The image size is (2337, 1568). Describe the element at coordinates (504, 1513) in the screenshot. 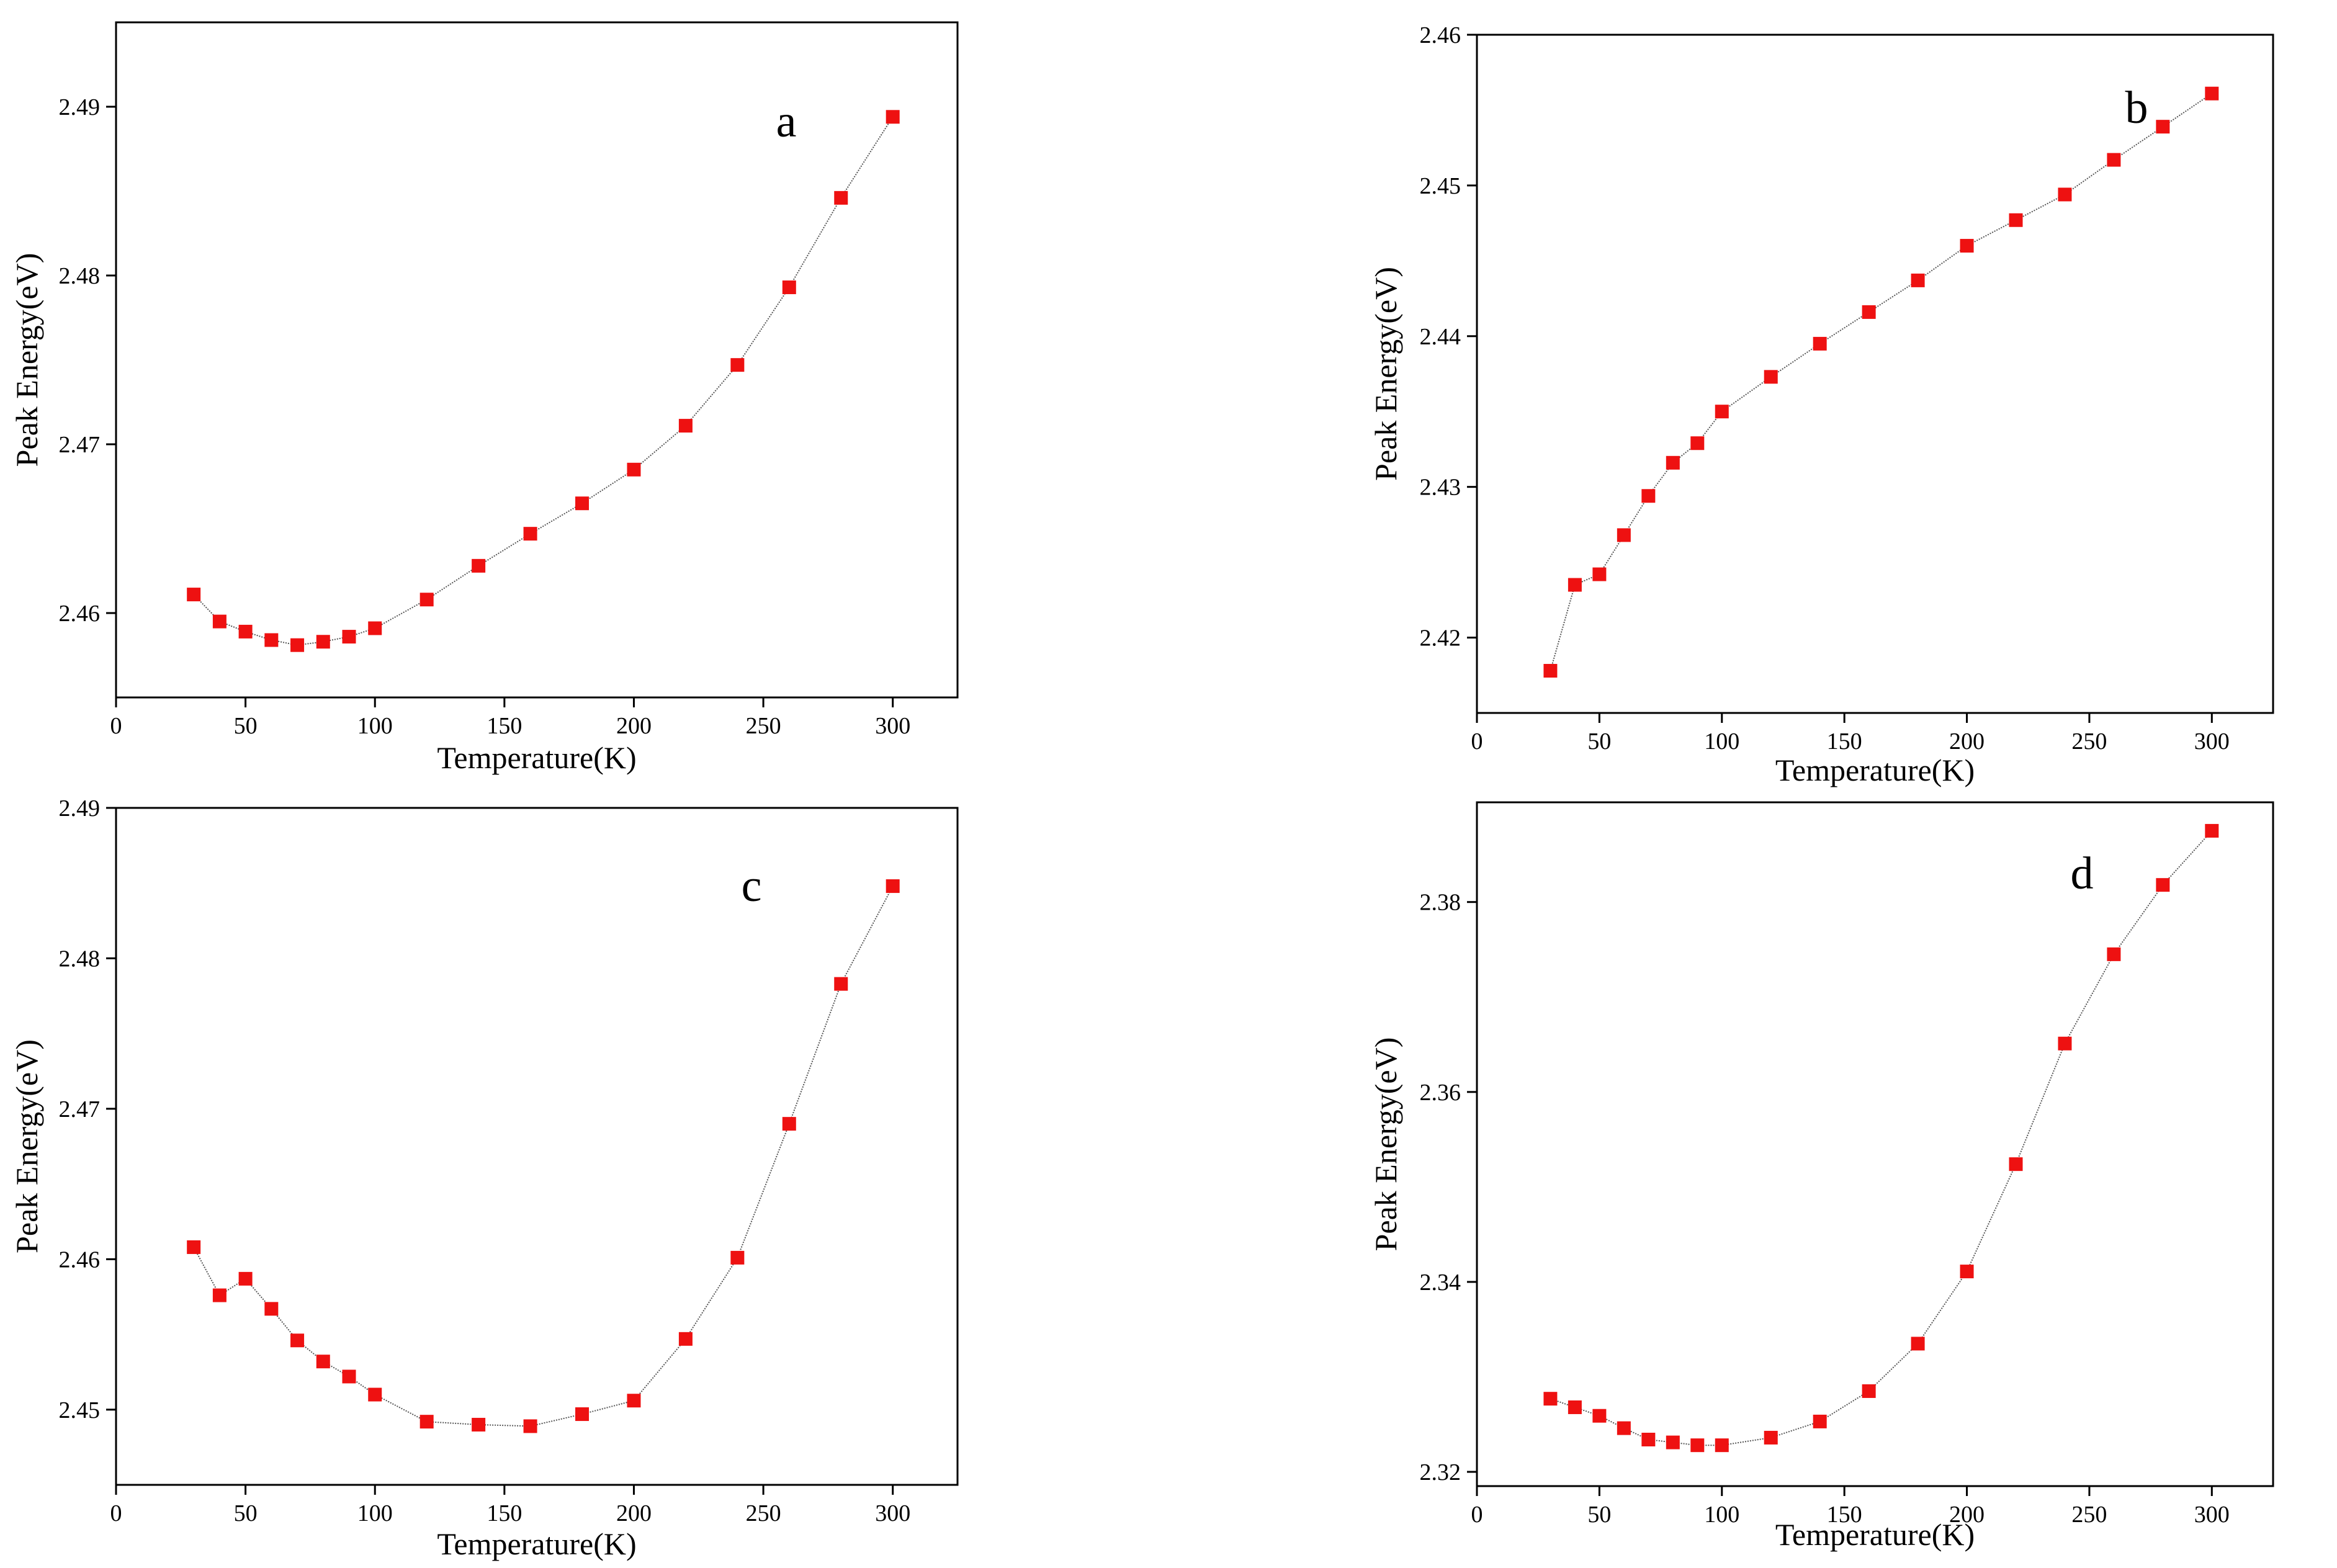

I see `x-tick-label-c-3: 150` at that location.